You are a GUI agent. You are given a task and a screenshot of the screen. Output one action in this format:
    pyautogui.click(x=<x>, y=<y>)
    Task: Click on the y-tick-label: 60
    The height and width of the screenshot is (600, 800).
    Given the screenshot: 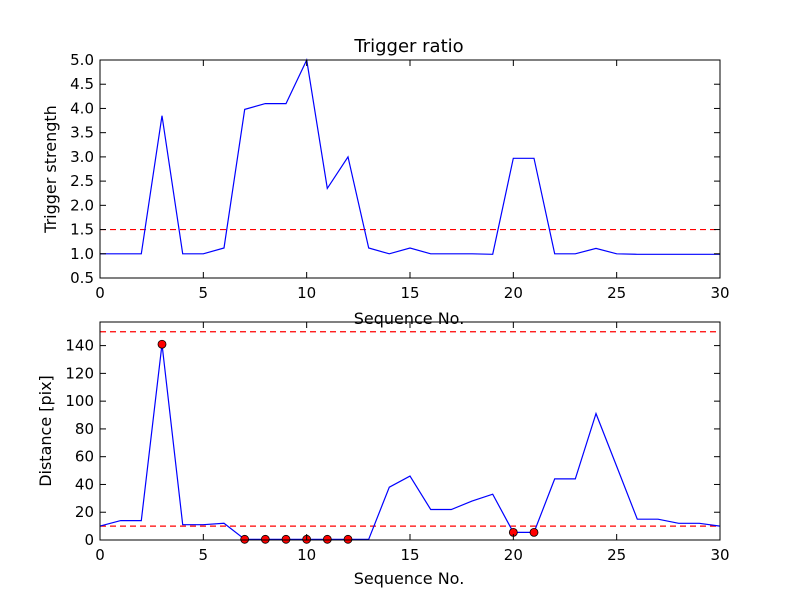 What is the action you would take?
    pyautogui.click(x=84, y=457)
    